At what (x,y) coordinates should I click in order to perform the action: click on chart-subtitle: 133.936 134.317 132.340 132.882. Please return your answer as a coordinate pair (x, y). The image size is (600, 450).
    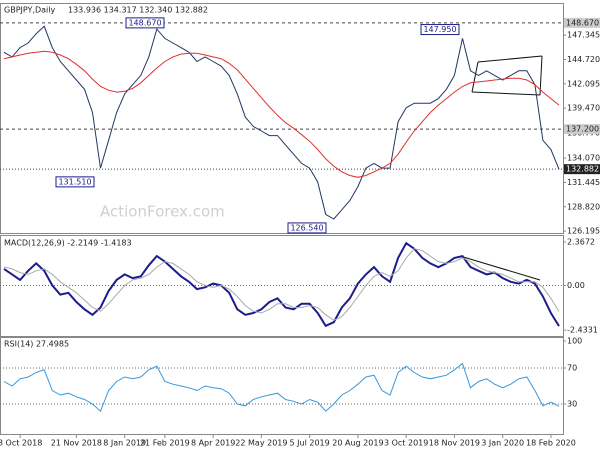
    Looking at the image, I should click on (138, 10).